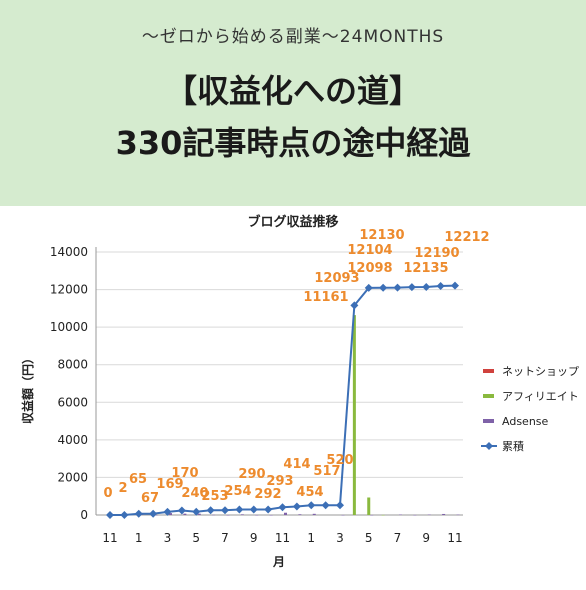  Describe the element at coordinates (279, 481) in the screenshot. I see `data-label: 293` at that location.